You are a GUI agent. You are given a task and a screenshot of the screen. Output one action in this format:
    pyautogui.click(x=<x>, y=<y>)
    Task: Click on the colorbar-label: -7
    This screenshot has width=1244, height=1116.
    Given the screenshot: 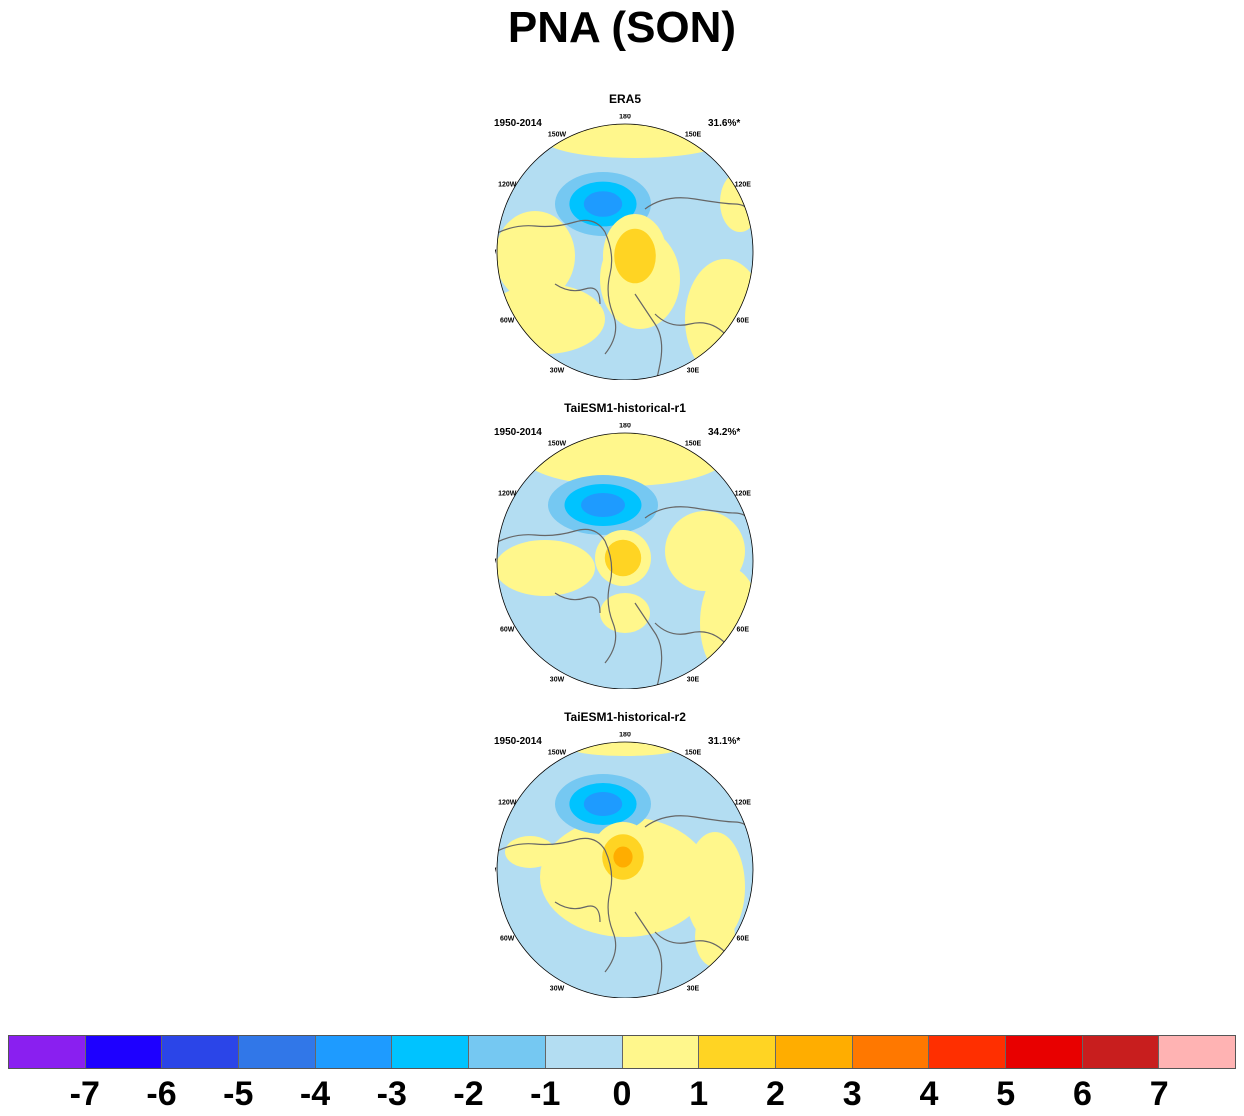 What is the action you would take?
    pyautogui.click(x=84, y=1094)
    